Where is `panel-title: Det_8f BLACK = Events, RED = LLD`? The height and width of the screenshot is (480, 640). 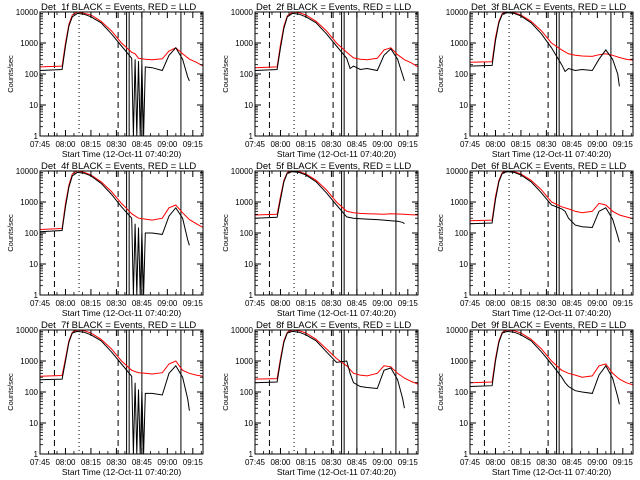
panel-title: Det_8f BLACK = Events, RED = LLD is located at coordinates (333, 325).